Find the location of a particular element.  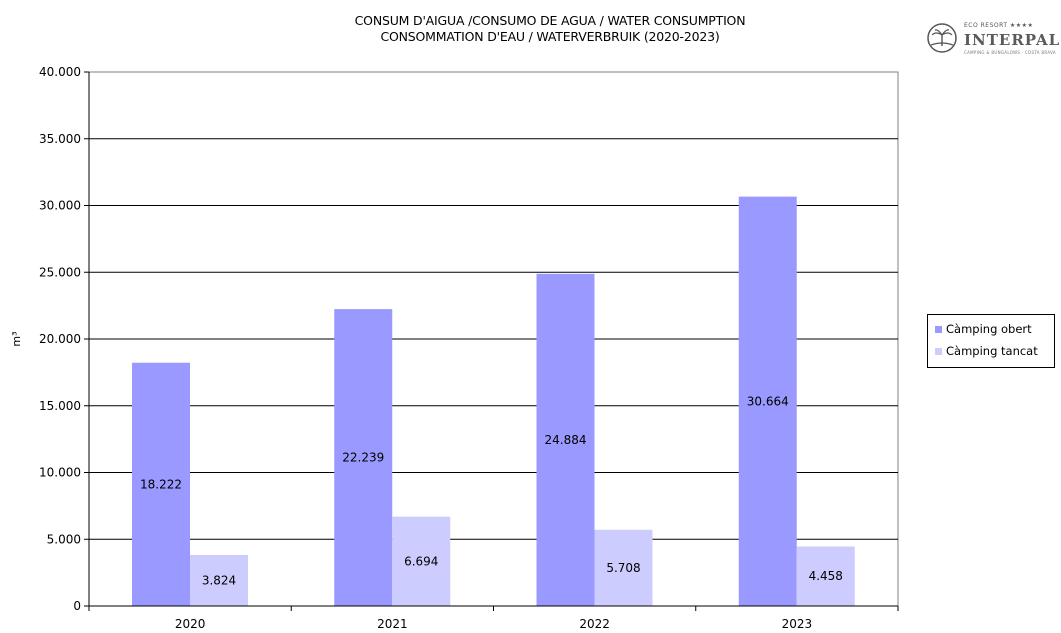

bar-c-mping-obert-2022 is located at coordinates (565, 439).